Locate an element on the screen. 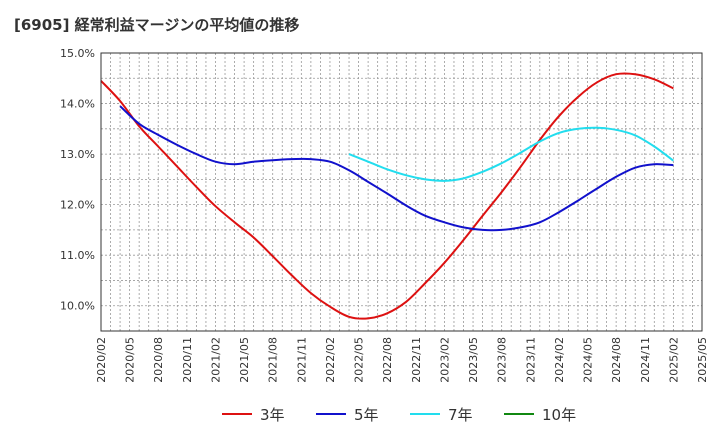 The image size is (720, 440). y-axis-tick-labels: 10.0% 11.0% 12.0% 13.0% 14.0% 15.0% is located at coordinates (77, 180).